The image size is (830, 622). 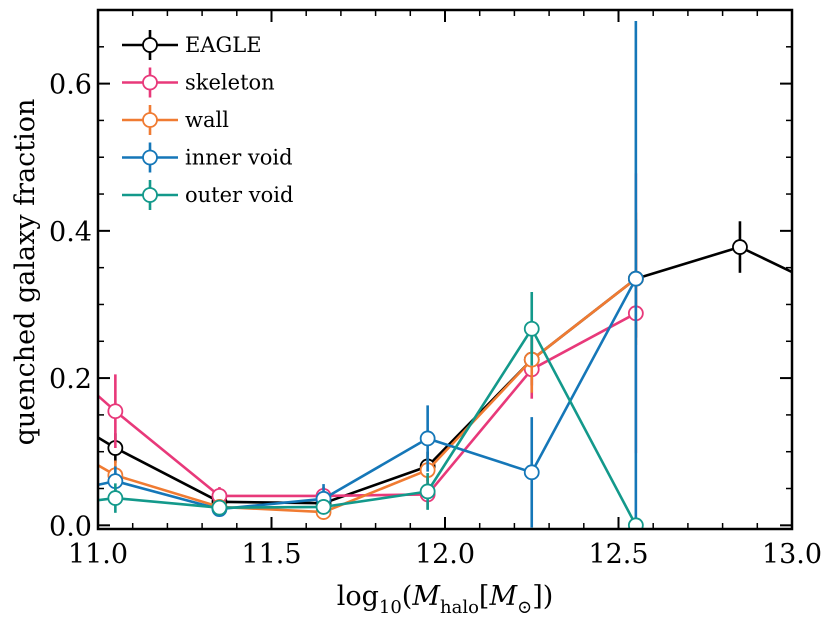 What do you see at coordinates (230, 83) in the screenshot?
I see `legend-label: skeleton` at bounding box center [230, 83].